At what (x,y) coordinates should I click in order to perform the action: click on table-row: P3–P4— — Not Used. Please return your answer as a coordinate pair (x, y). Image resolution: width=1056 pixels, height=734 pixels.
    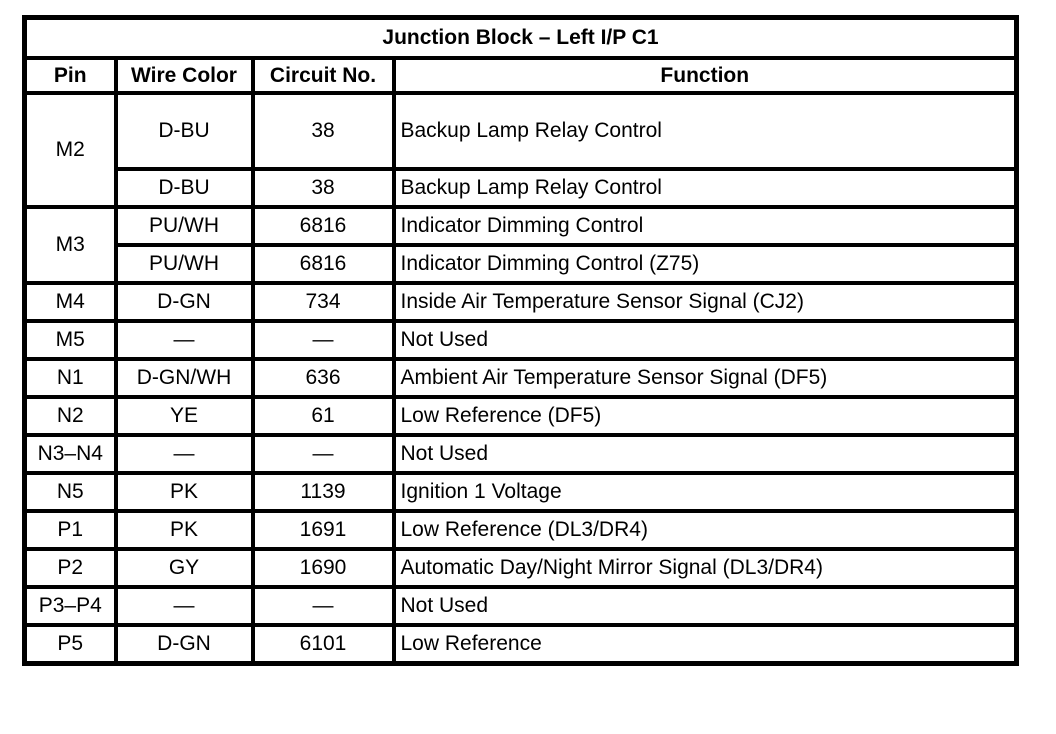
    Looking at the image, I should click on (520, 606).